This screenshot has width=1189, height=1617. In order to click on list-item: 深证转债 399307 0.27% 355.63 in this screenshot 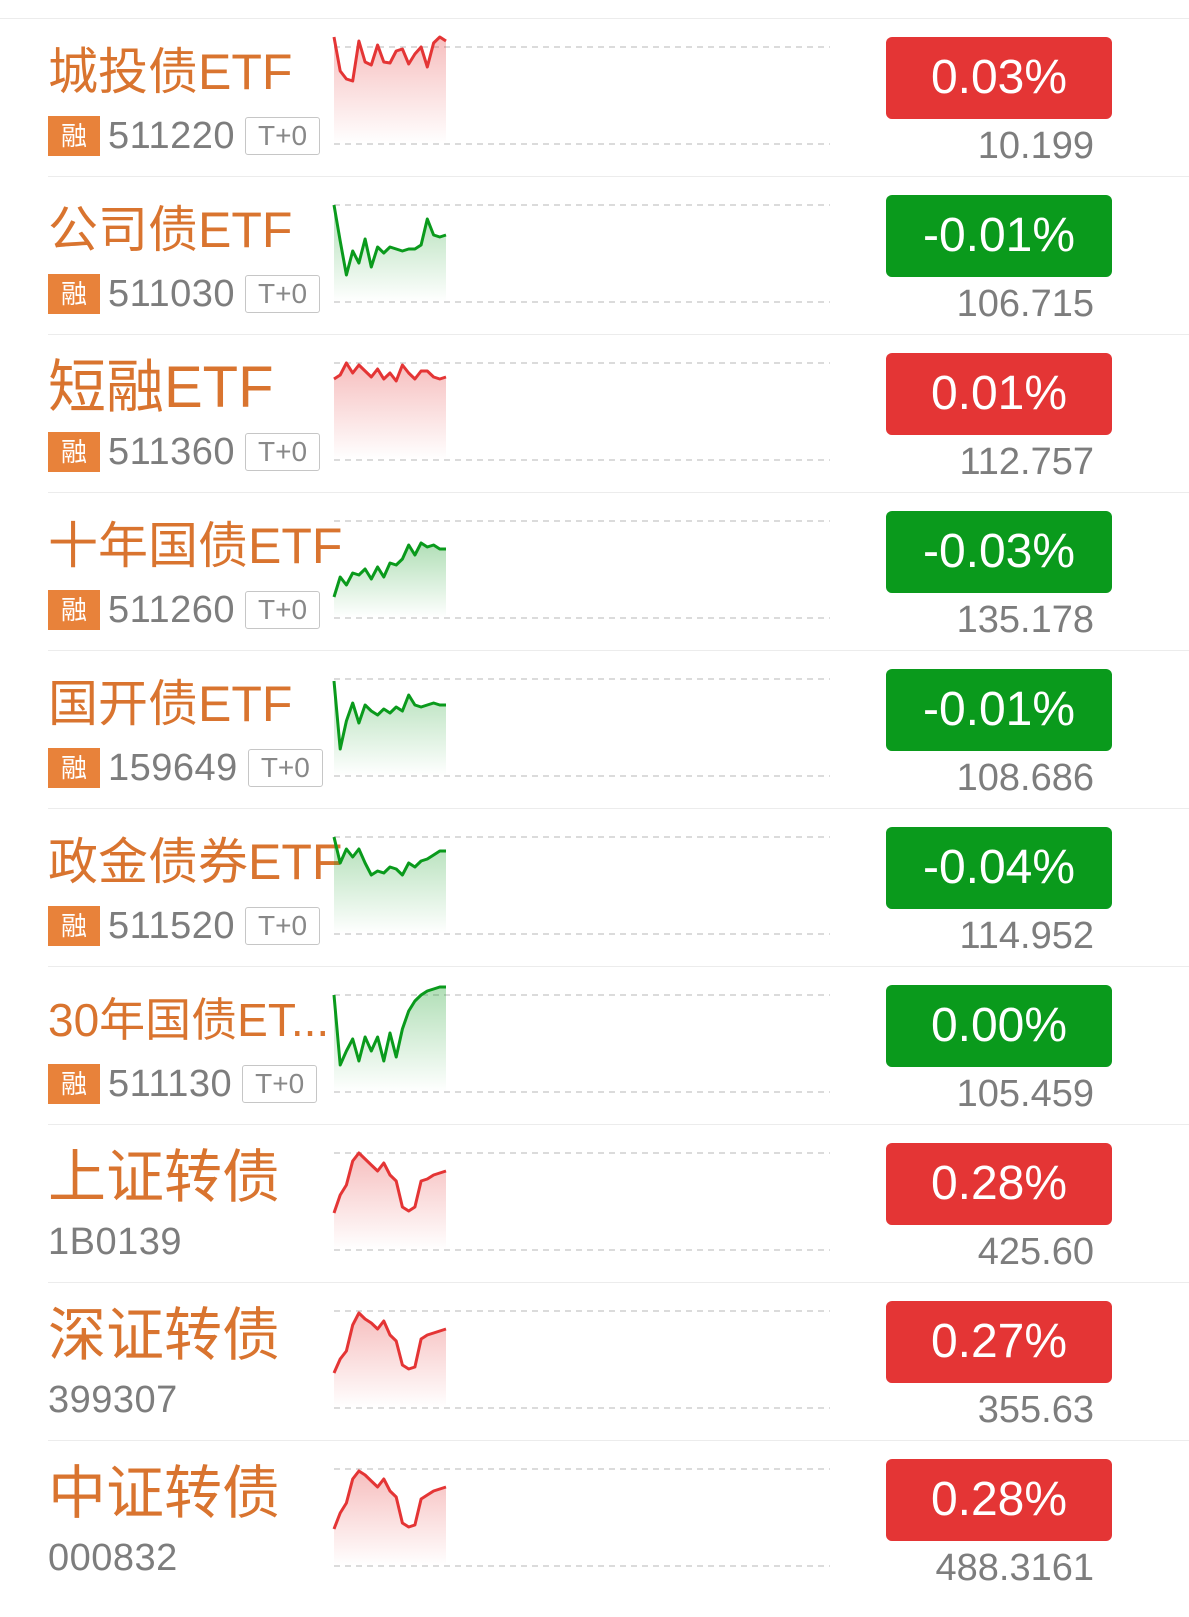, I will do `click(618, 1362)`.